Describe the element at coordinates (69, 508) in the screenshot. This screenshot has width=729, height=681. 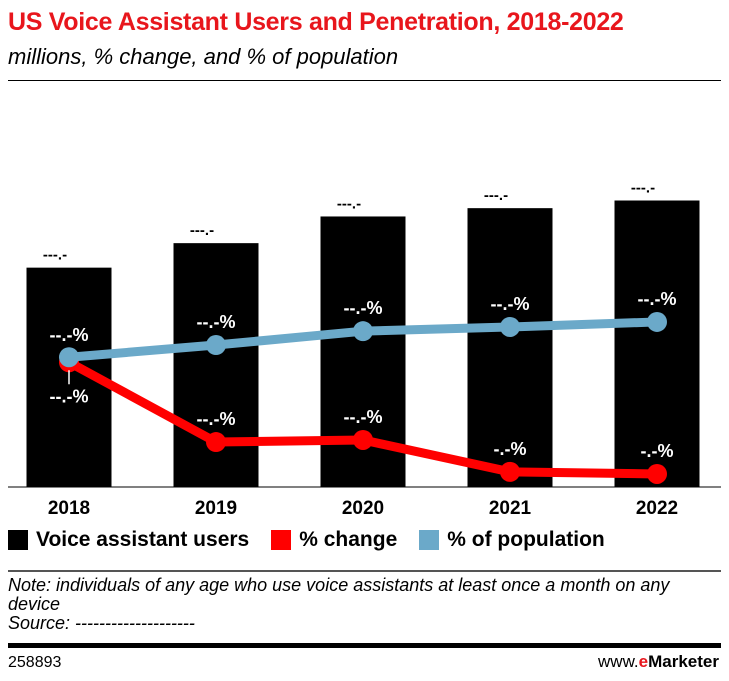
I see `x-tick-label: 2018` at that location.